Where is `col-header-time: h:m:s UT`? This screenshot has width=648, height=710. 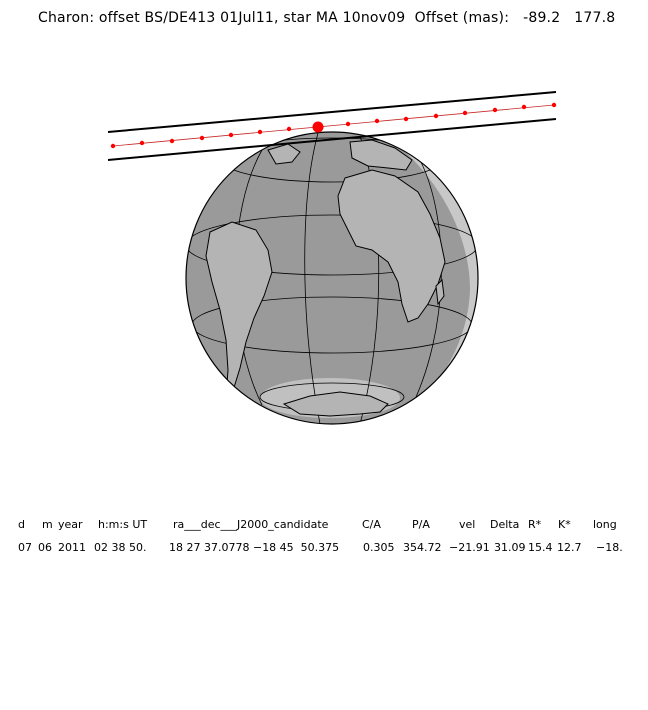
col-header-time: h:m:s UT is located at coordinates (123, 524).